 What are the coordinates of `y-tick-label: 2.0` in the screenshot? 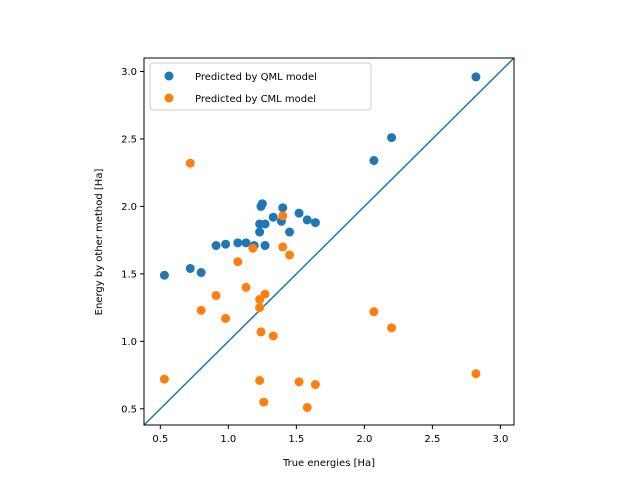 It's located at (129, 207).